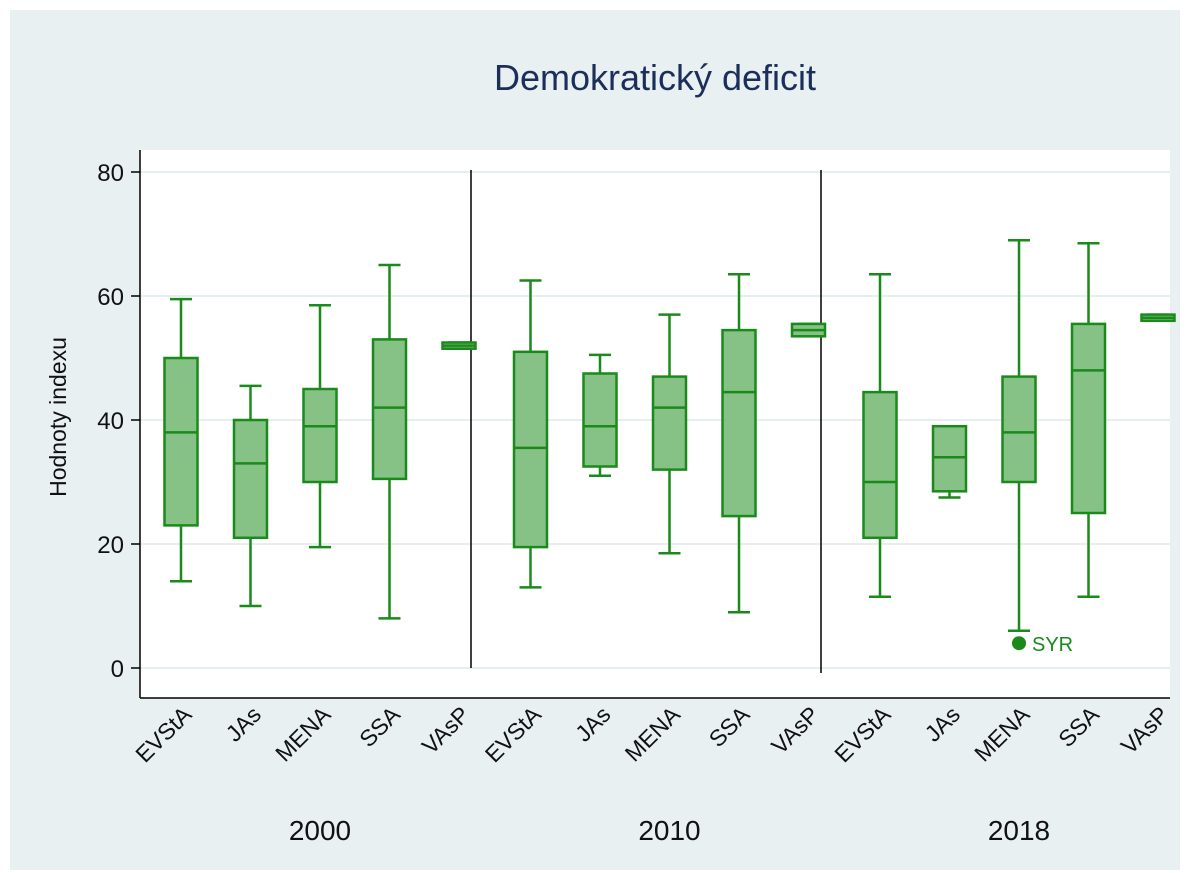 The height and width of the screenshot is (873, 1186). I want to click on y-tick-label: 80, so click(110, 173).